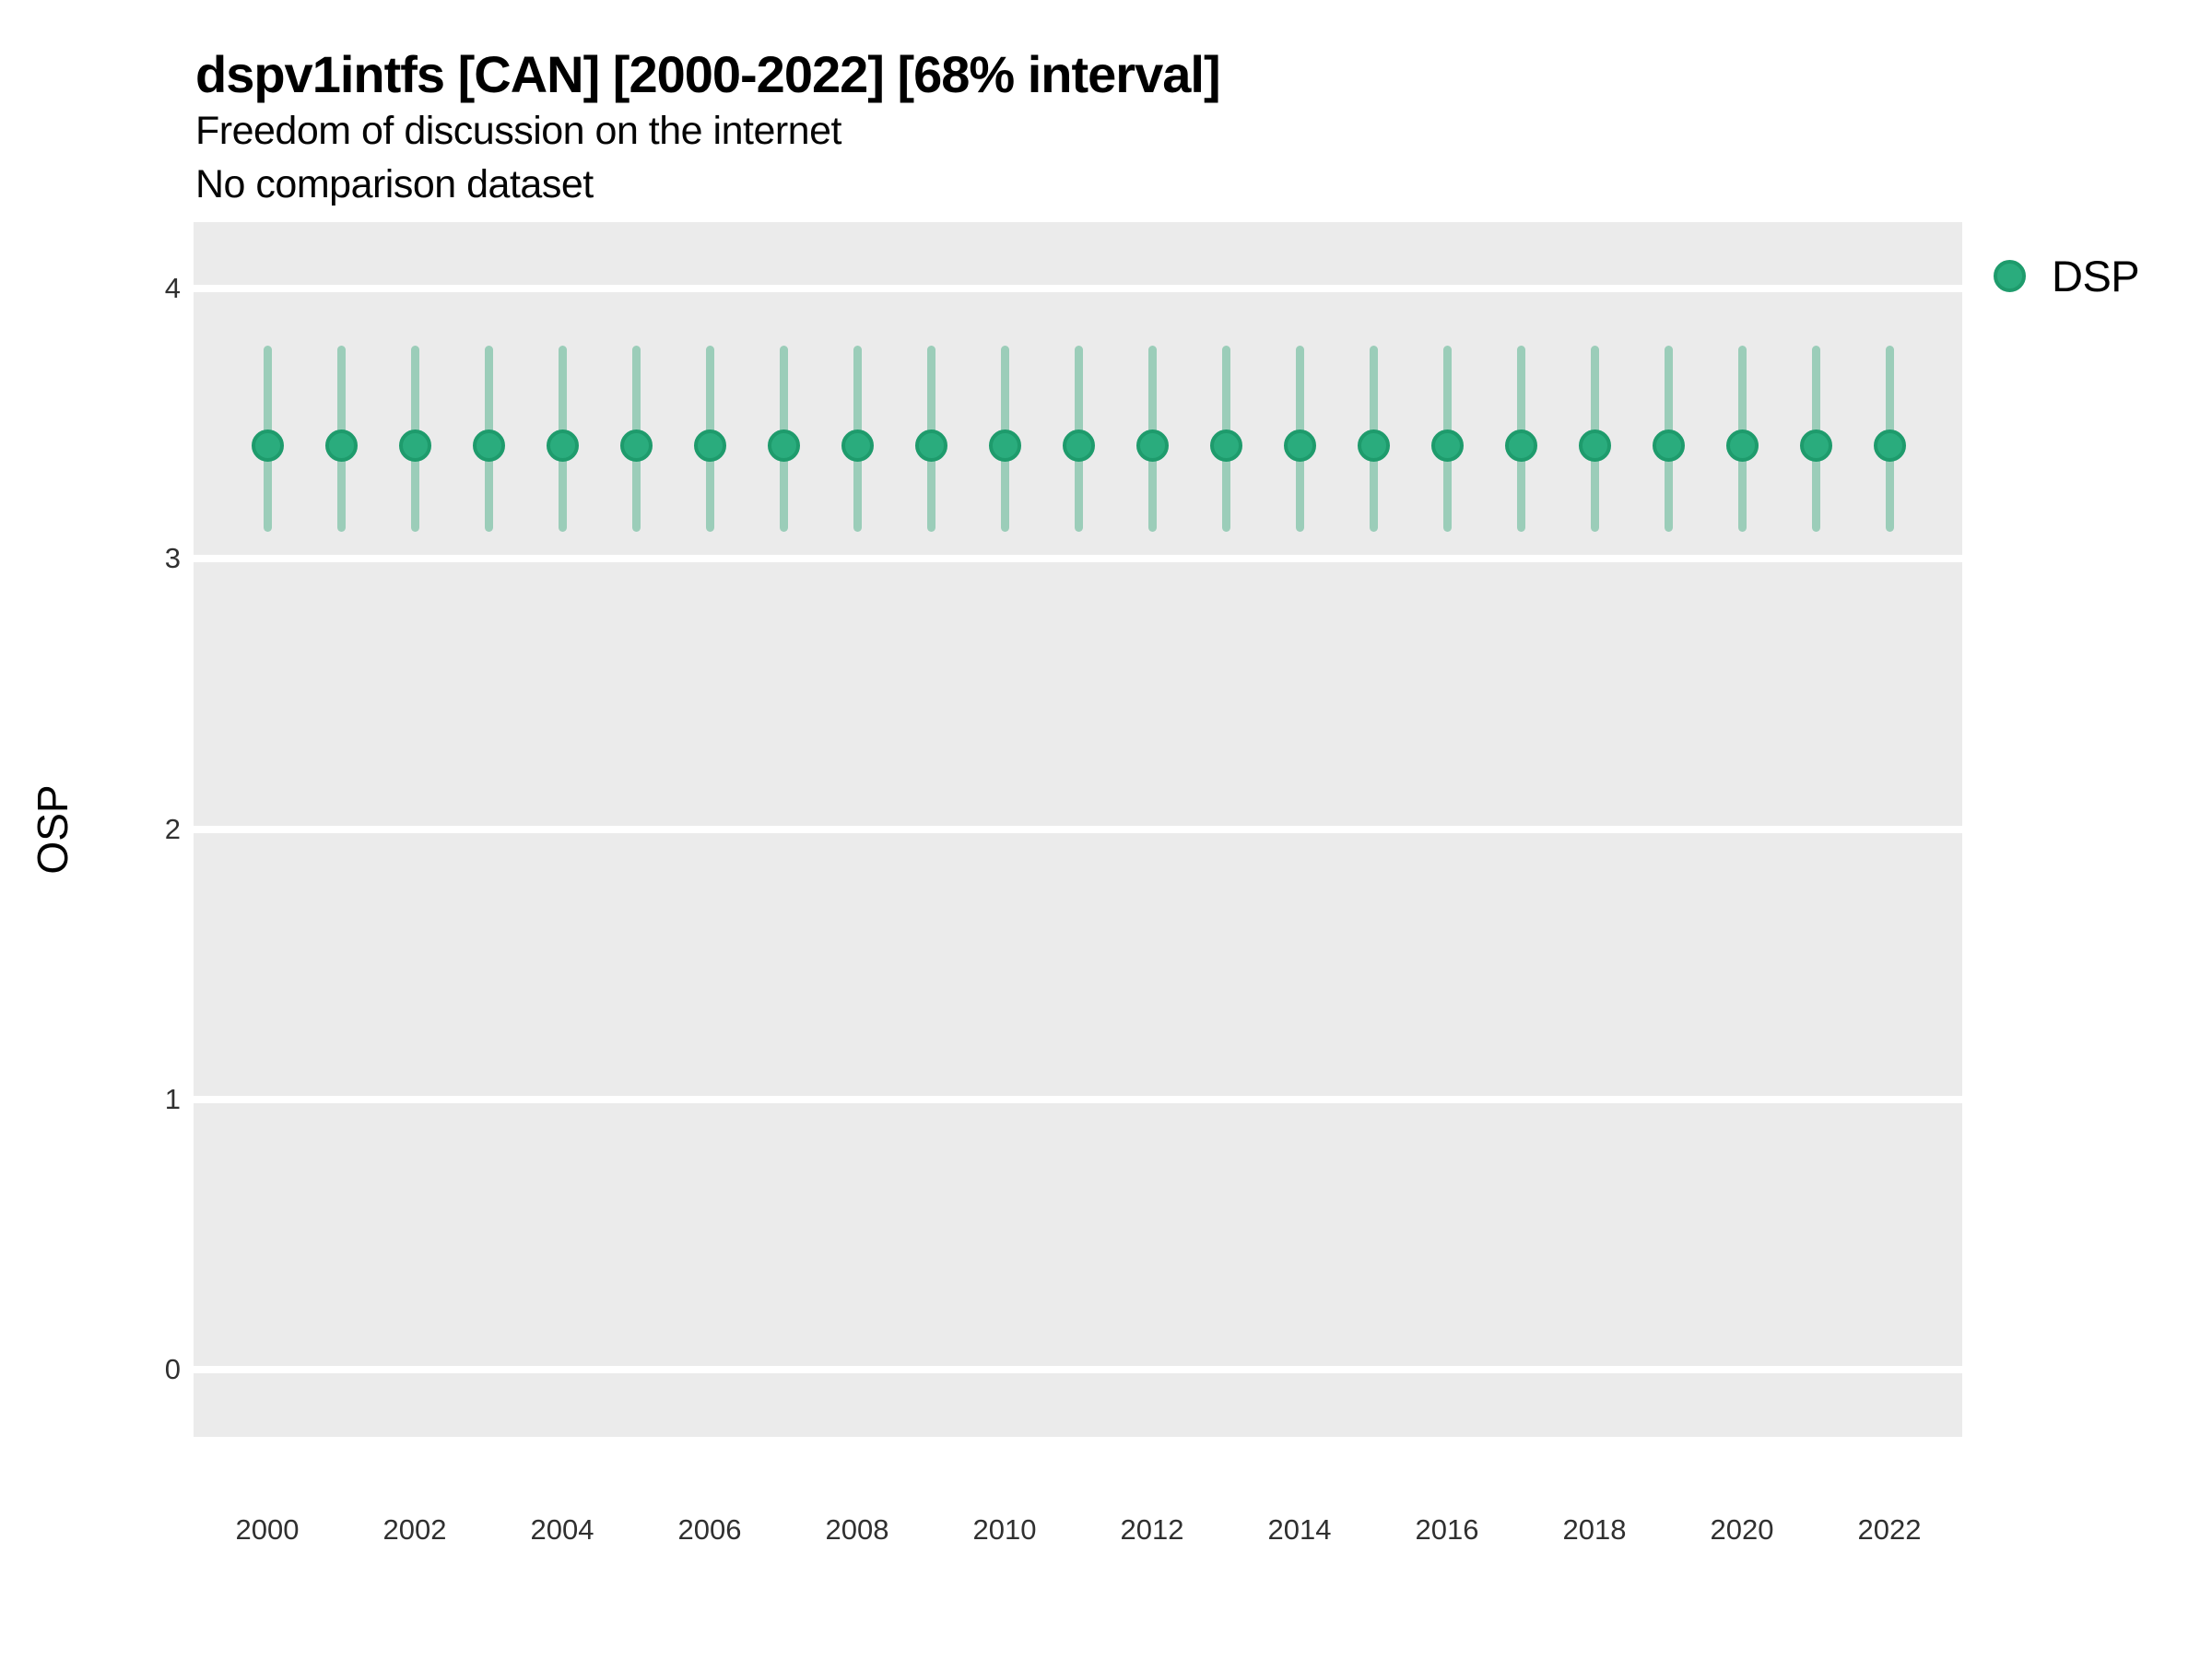  What do you see at coordinates (172, 558) in the screenshot?
I see `y-tick-label-3: 3` at bounding box center [172, 558].